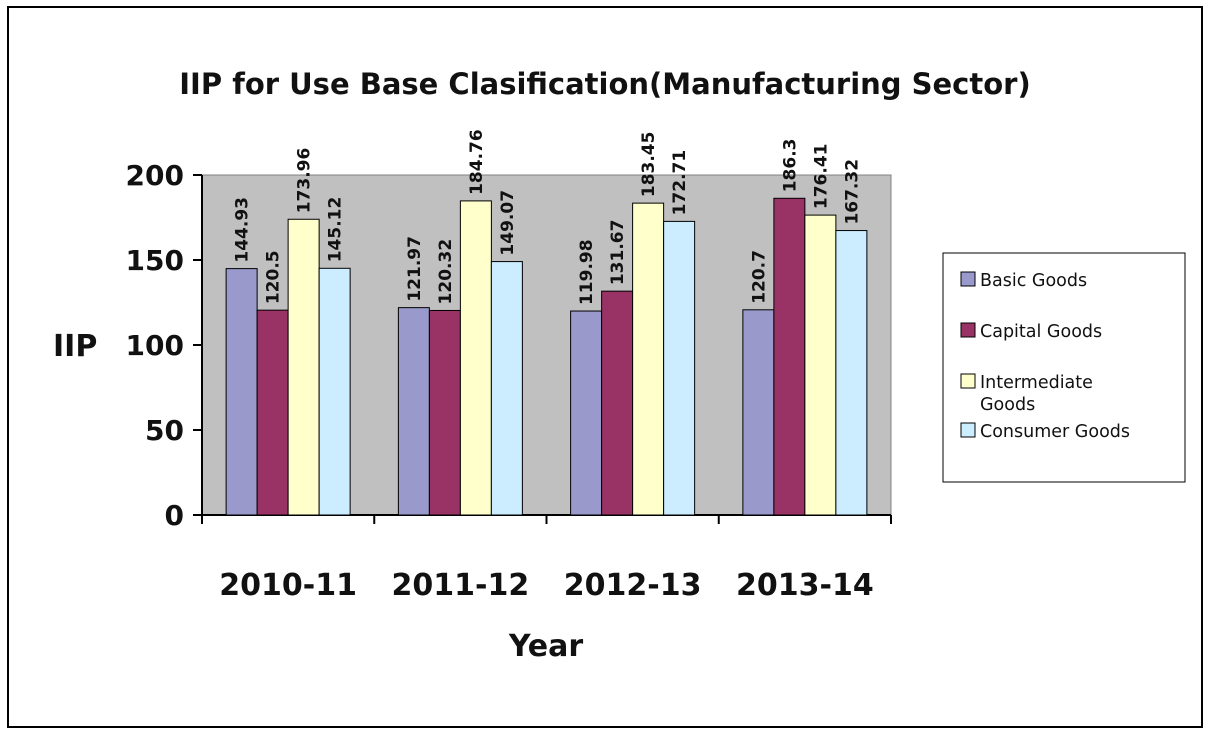 The image size is (1212, 736). I want to click on y-tick-label: 50, so click(164, 430).